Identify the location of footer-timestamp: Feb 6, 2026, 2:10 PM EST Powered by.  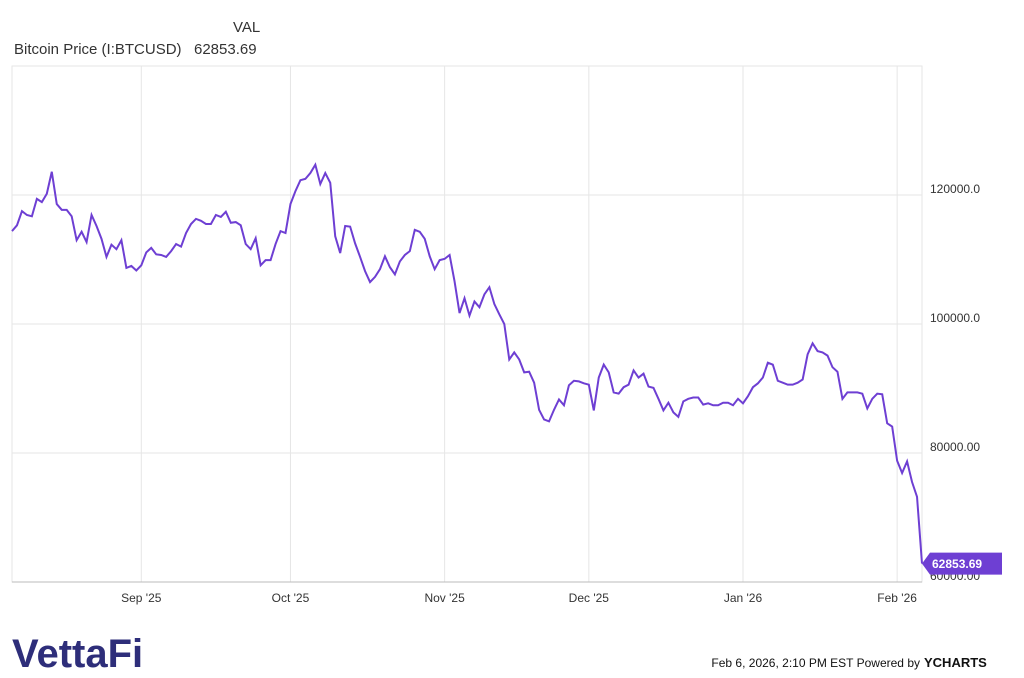
(815, 663).